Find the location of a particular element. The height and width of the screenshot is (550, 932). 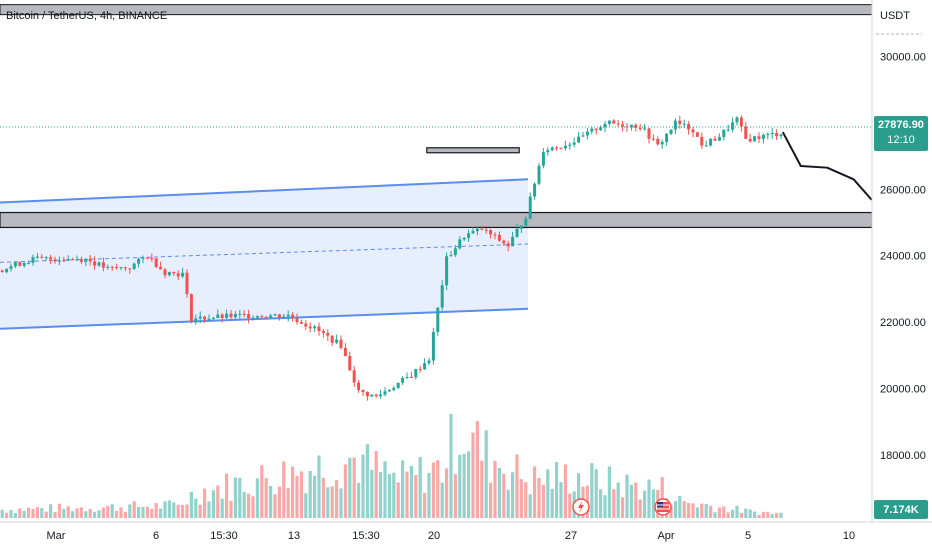

last-price-badge: 27876.90 12:10 is located at coordinates (901, 133).